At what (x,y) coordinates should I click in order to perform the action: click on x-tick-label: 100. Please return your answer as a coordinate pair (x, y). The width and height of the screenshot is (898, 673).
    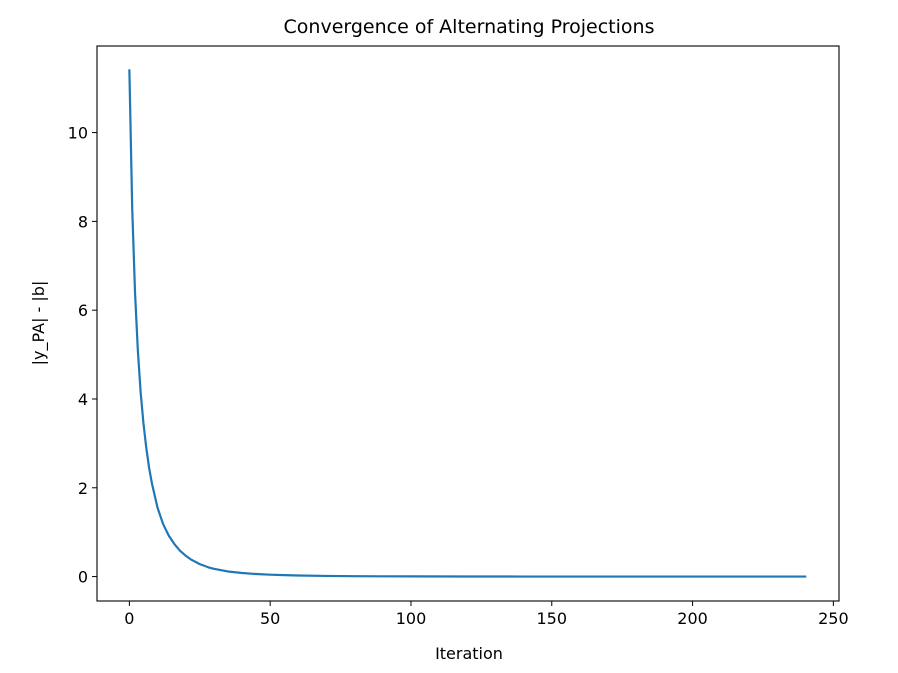
    Looking at the image, I should click on (411, 618).